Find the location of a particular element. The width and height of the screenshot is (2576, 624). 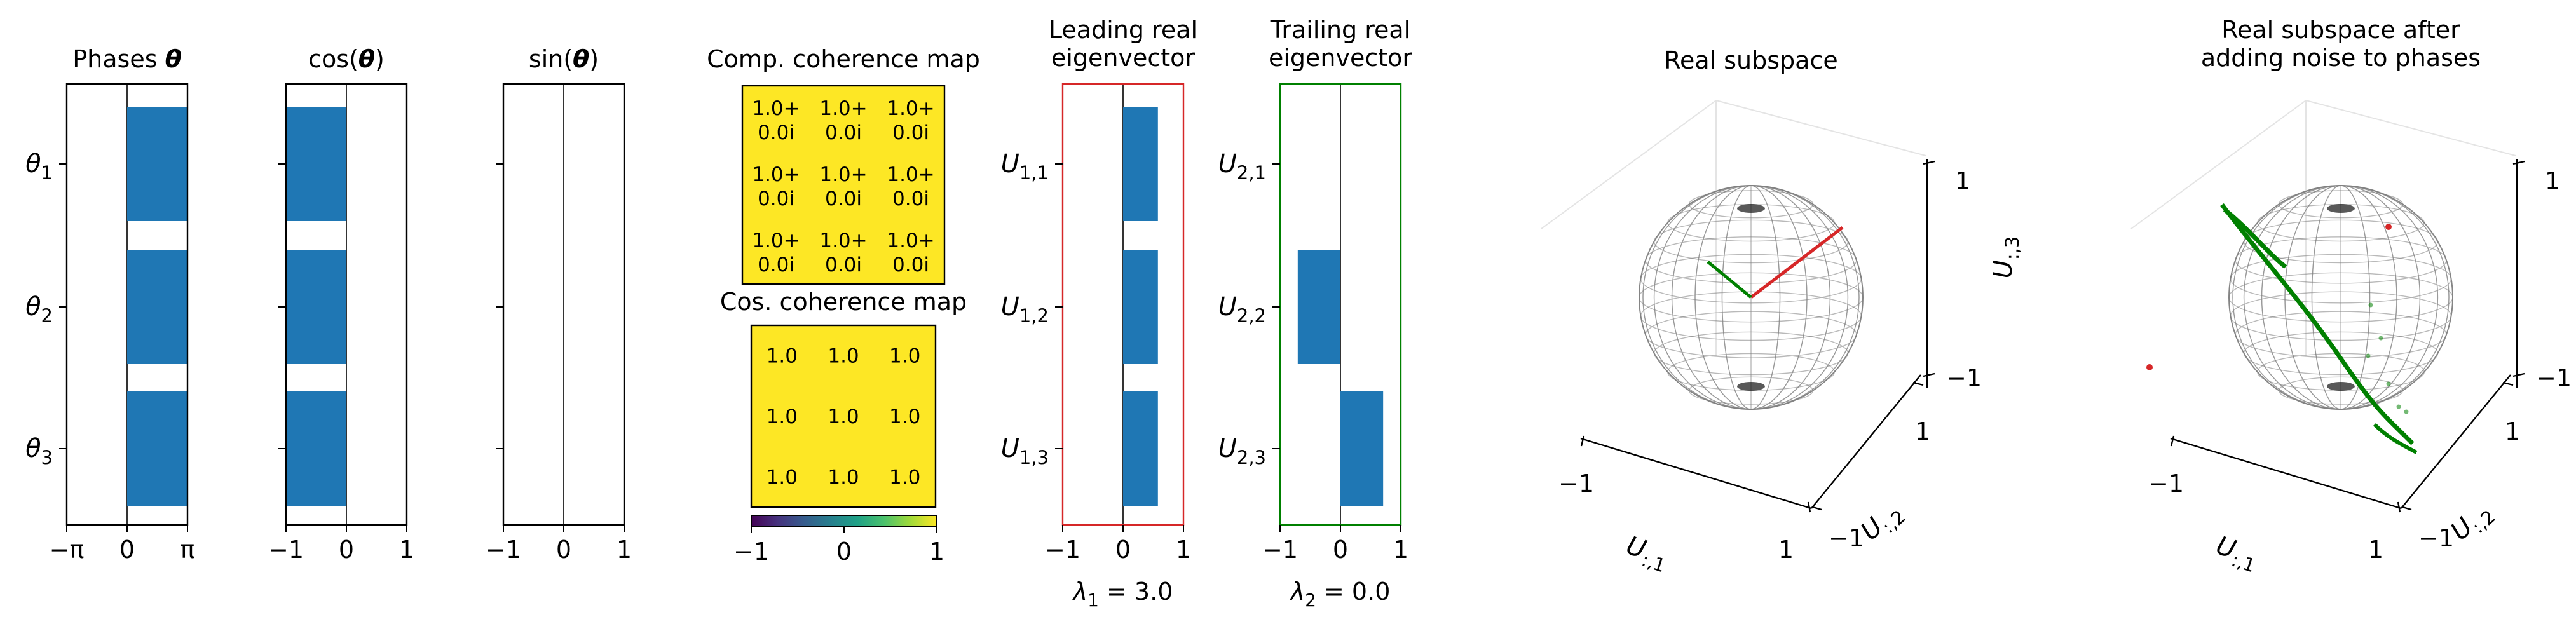

panel-title: sin(θ) is located at coordinates (564, 59).